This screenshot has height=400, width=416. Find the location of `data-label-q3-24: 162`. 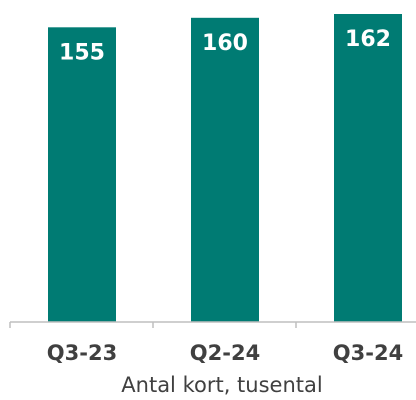

data-label-q3-24: 162 is located at coordinates (368, 39).